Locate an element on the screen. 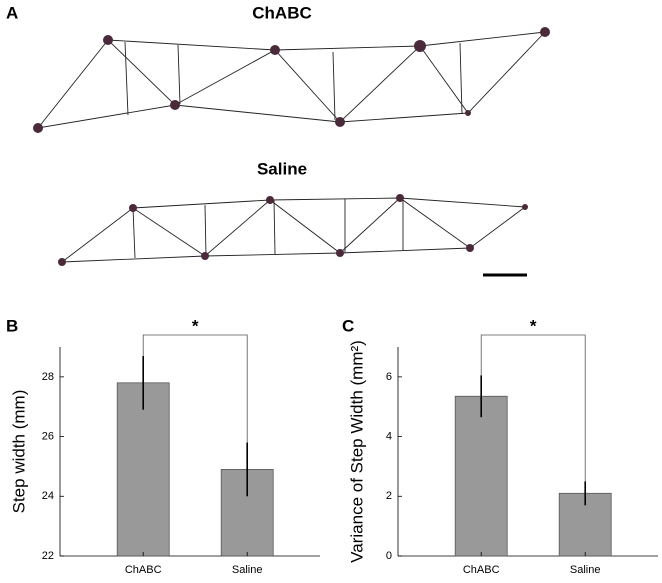  y-tick-label: 24 is located at coordinates (48, 496).